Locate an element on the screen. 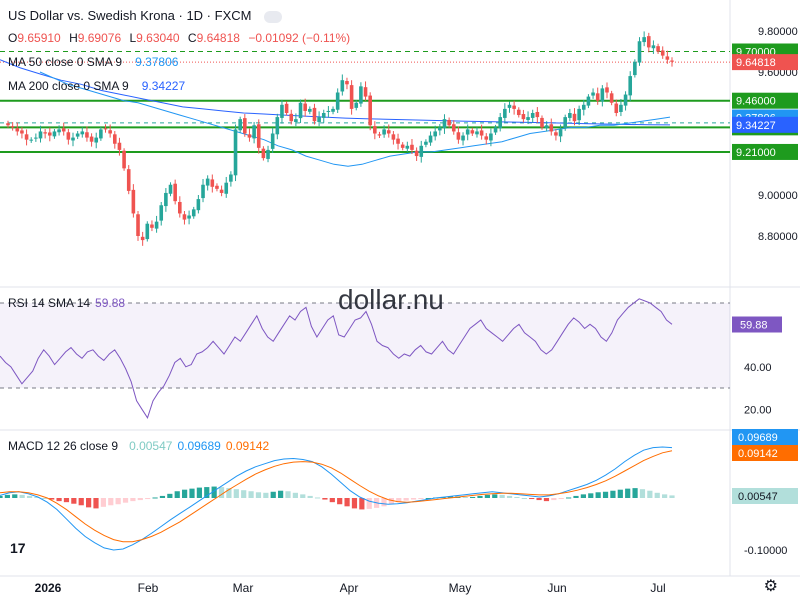 This screenshot has height=605, width=800. ma50-legend: MA 50 close 0 SMA 9 9.37806 is located at coordinates (95, 62).